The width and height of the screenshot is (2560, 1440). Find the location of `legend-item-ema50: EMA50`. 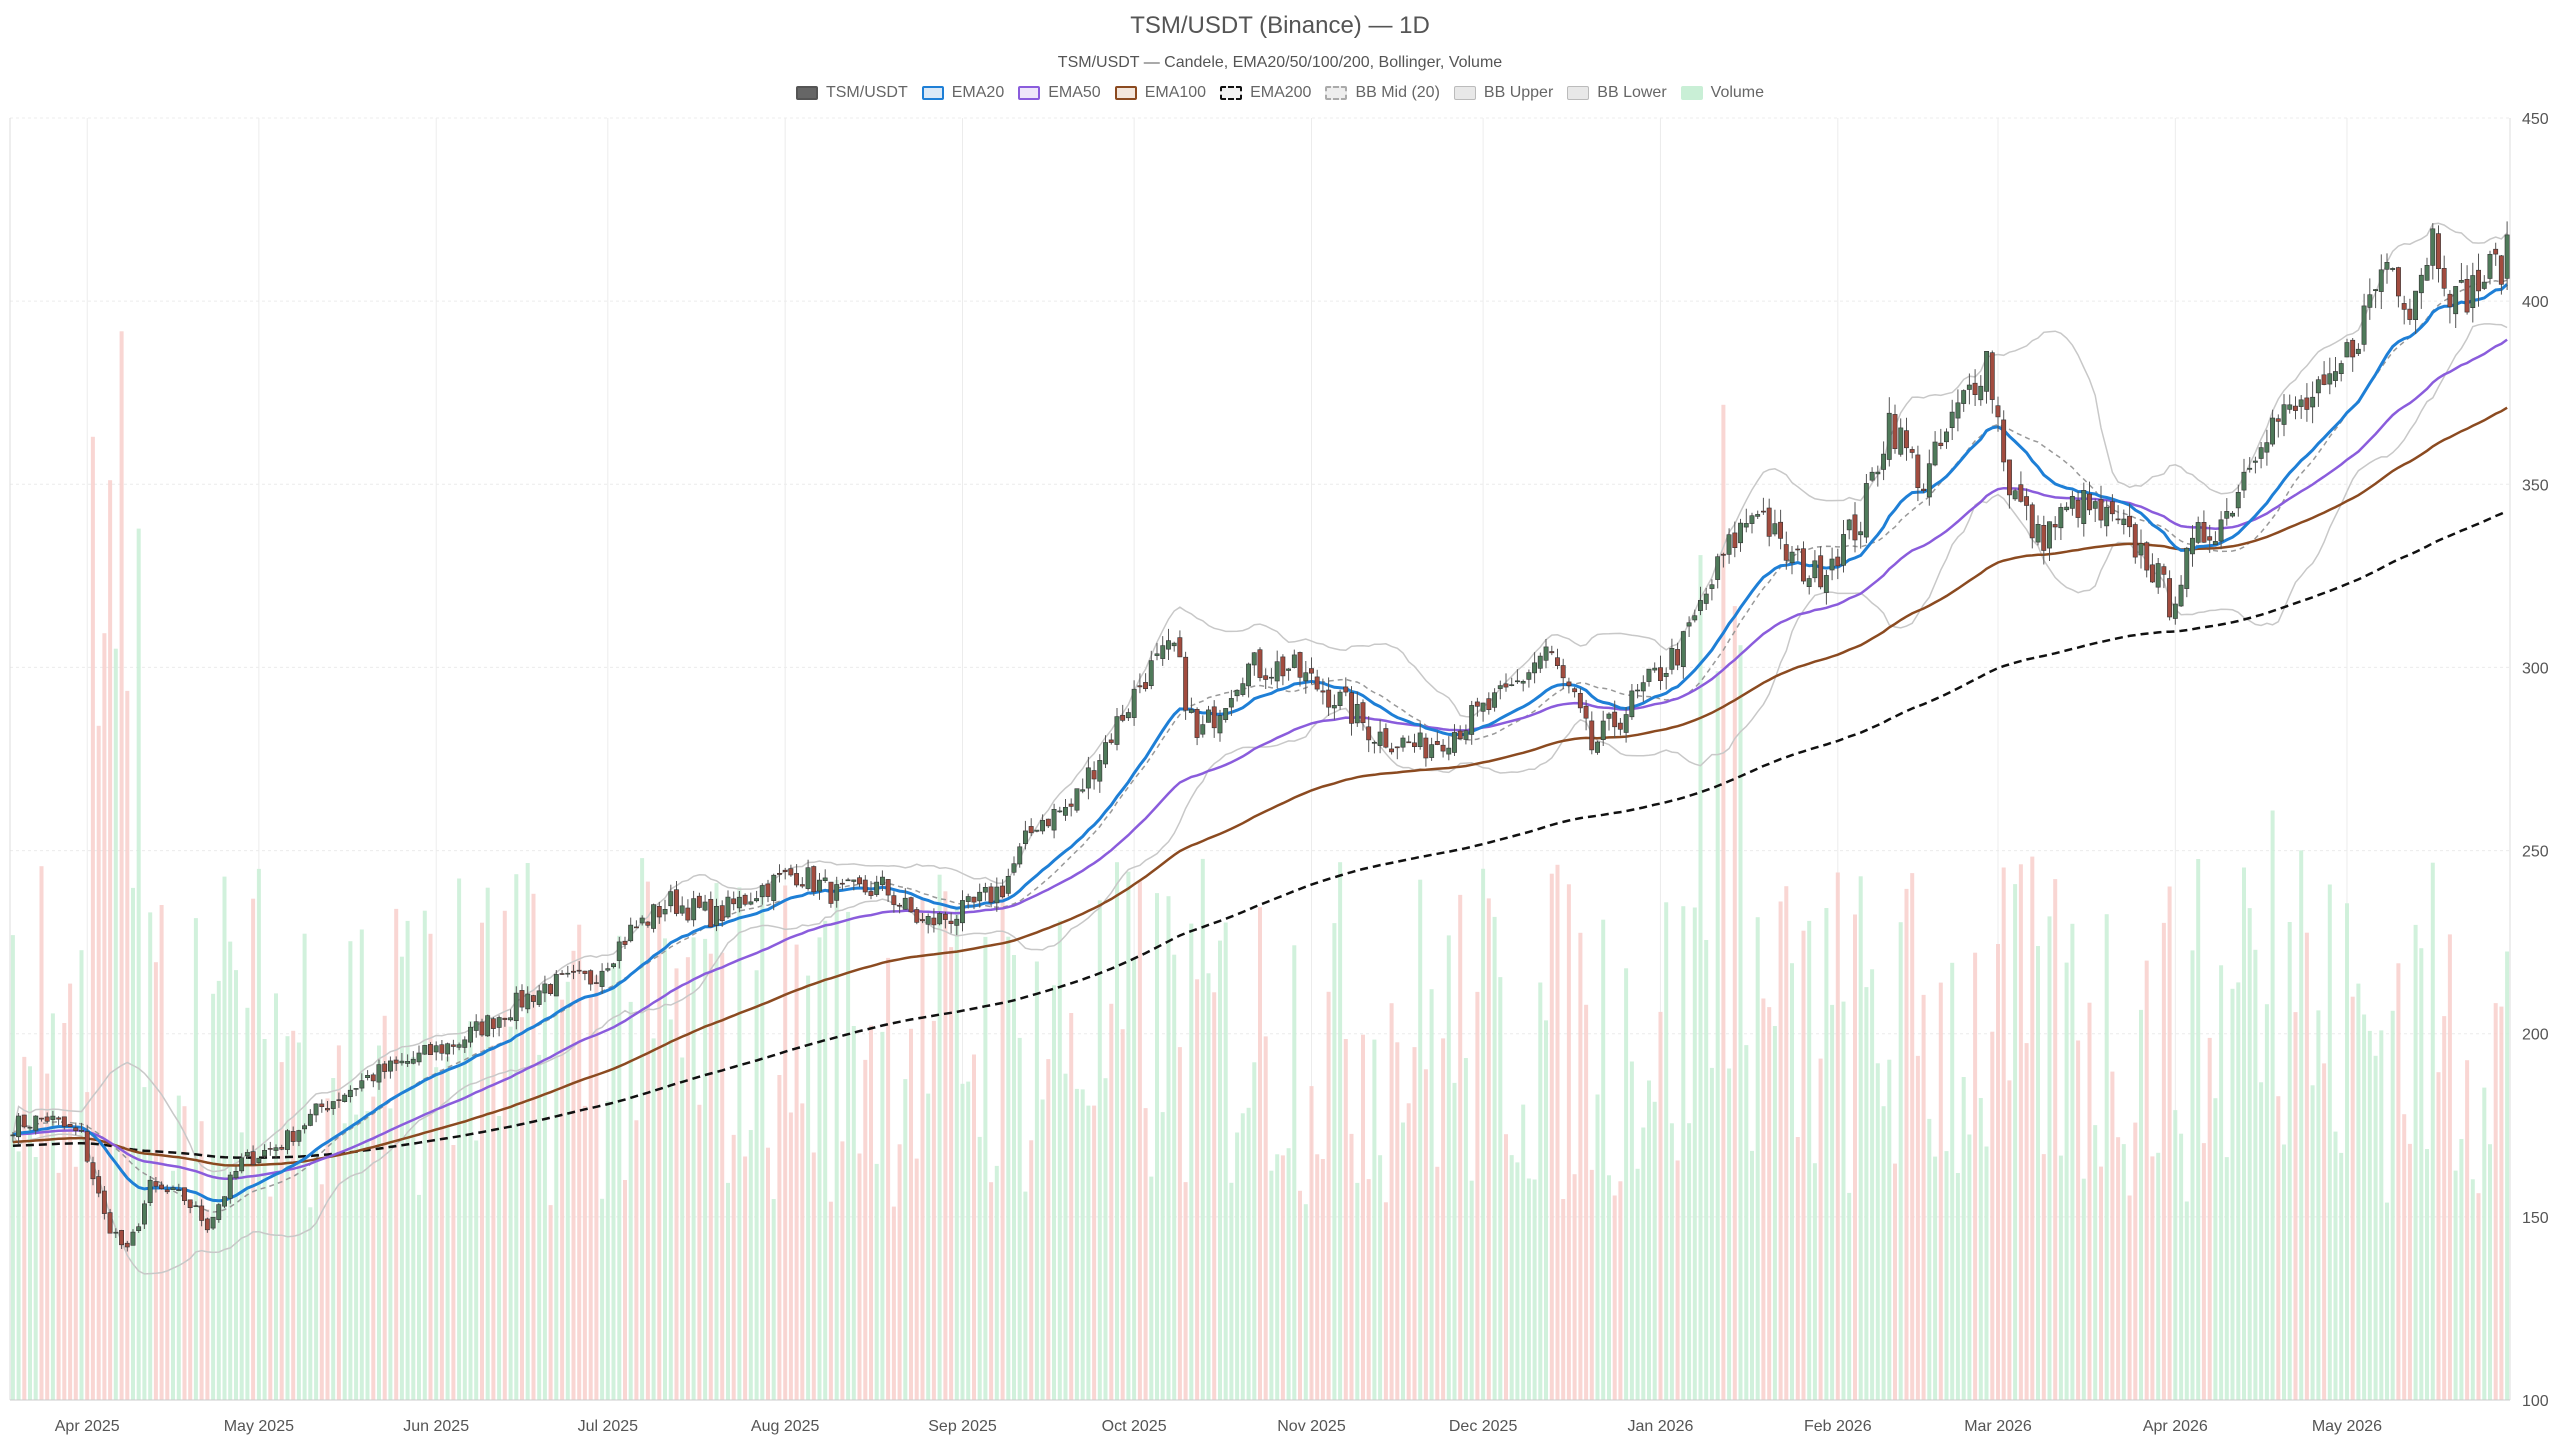

legend-item-ema50: EMA50 is located at coordinates (1059, 93).